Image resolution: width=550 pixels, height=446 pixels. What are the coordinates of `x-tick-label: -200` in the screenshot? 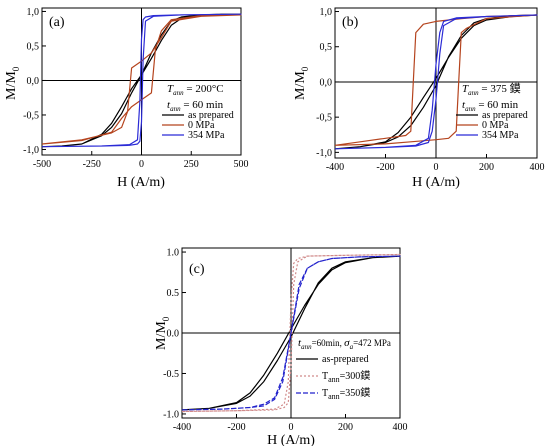 It's located at (385, 167).